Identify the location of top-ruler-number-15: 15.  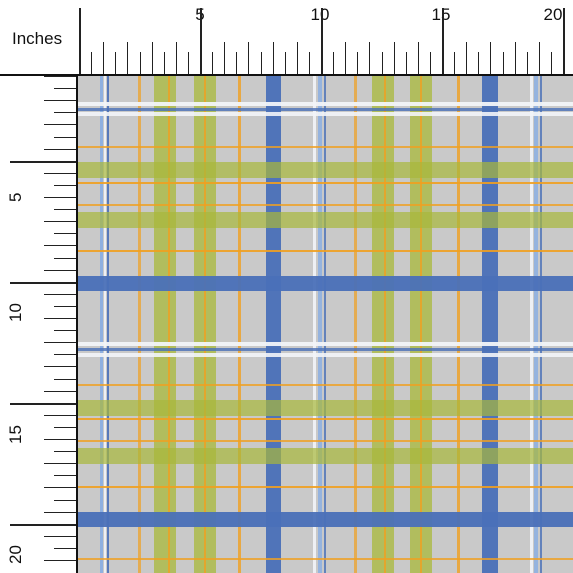
(441, 14).